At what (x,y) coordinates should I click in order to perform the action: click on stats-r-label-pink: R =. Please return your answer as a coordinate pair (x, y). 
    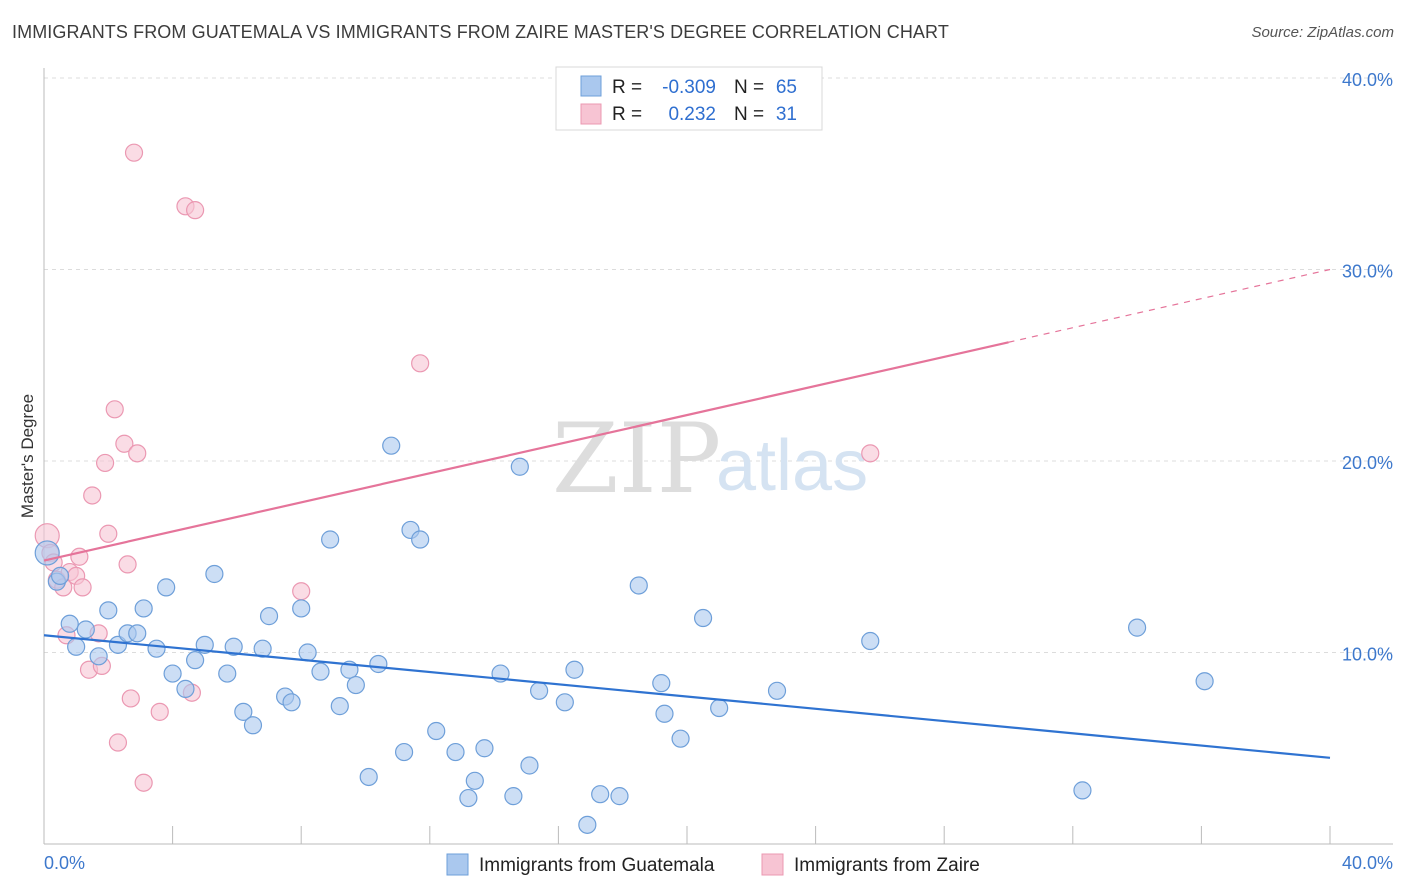
    Looking at the image, I should click on (627, 114).